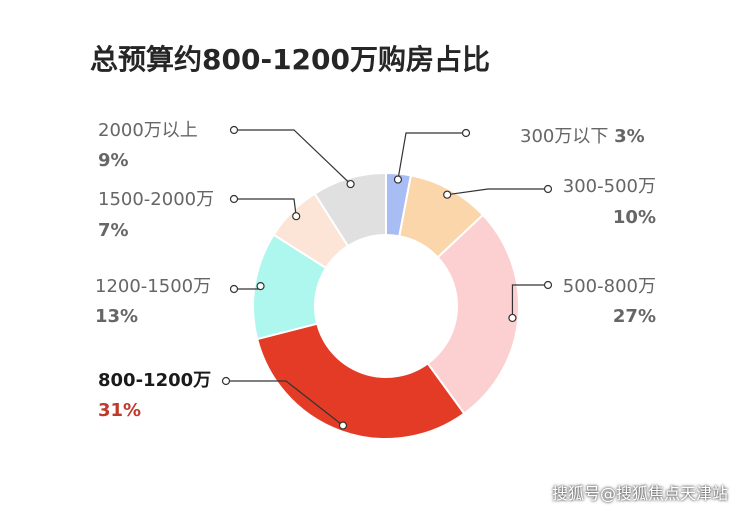 The width and height of the screenshot is (740, 512). What do you see at coordinates (290, 59) in the screenshot?
I see `chart-title: 总预算约800-1200万购房占比` at bounding box center [290, 59].